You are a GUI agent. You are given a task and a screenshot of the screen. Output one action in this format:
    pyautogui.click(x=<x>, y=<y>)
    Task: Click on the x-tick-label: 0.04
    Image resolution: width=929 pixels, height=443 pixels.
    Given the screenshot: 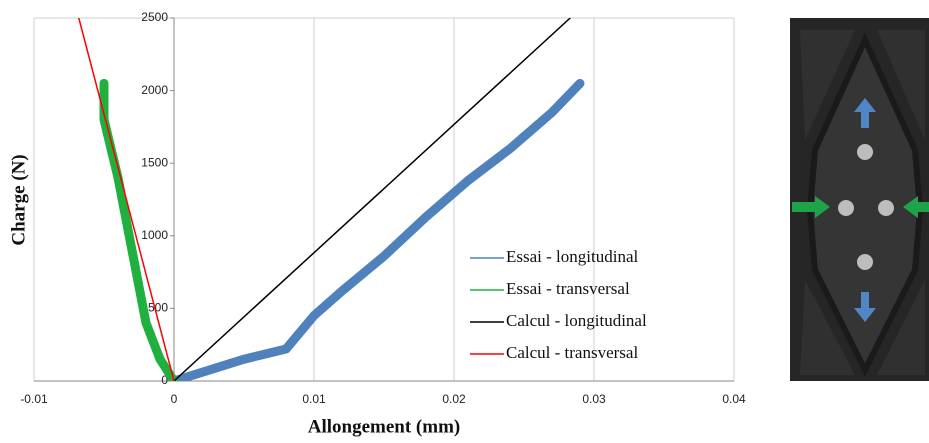 What is the action you would take?
    pyautogui.click(x=734, y=399)
    